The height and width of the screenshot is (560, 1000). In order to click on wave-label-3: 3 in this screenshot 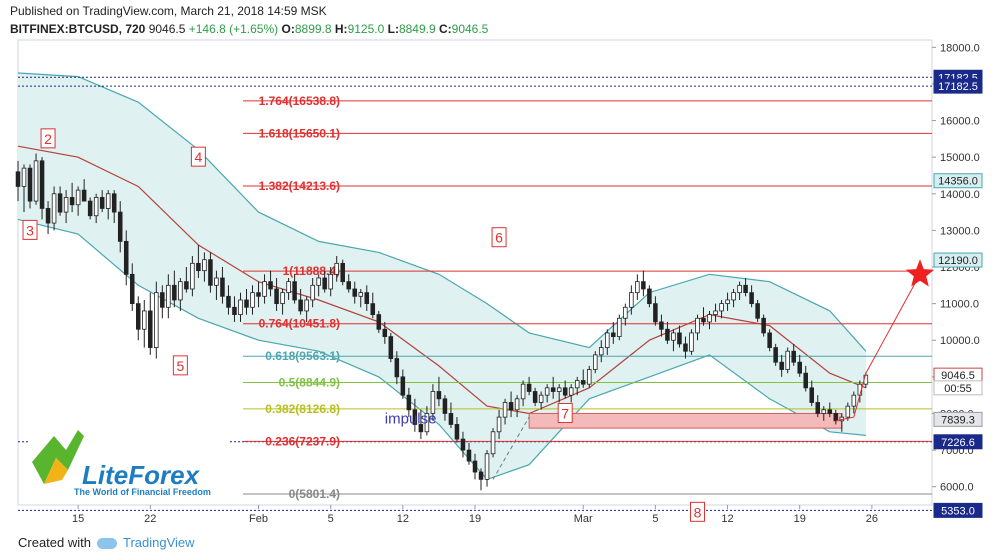, I will do `click(30, 229)`.